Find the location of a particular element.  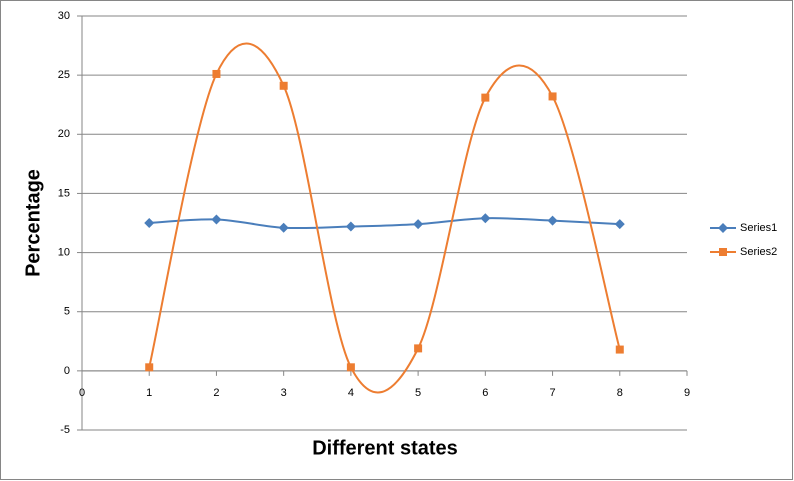

y-tick-label: 25 is located at coordinates (64, 75).